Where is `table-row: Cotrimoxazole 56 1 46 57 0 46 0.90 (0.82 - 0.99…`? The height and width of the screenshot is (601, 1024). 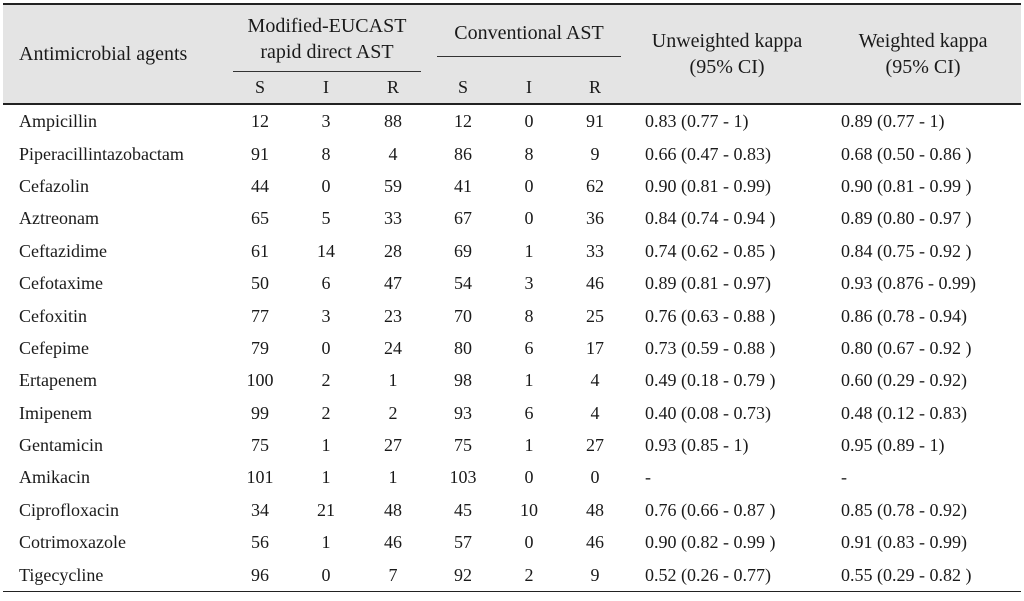 table-row: Cotrimoxazole 56 1 46 57 0 46 0.90 (0.82 - 0.99… is located at coordinates (512, 542).